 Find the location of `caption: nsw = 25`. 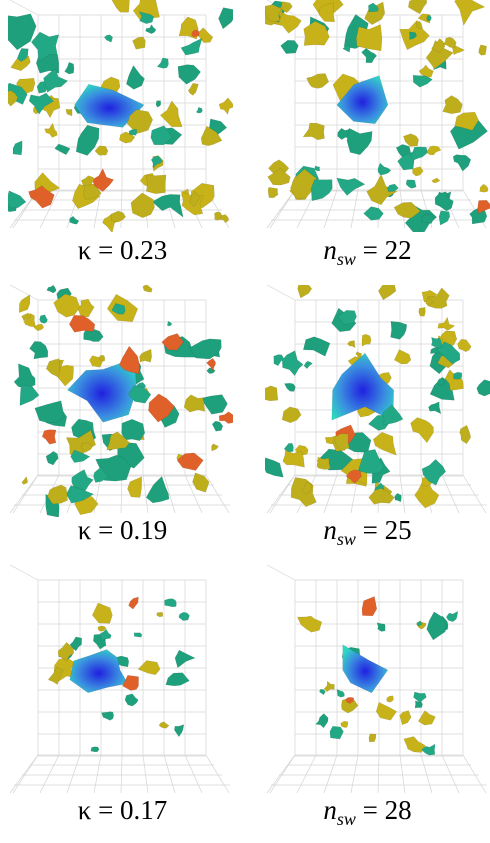

caption: nsw = 25 is located at coordinates (367, 531).